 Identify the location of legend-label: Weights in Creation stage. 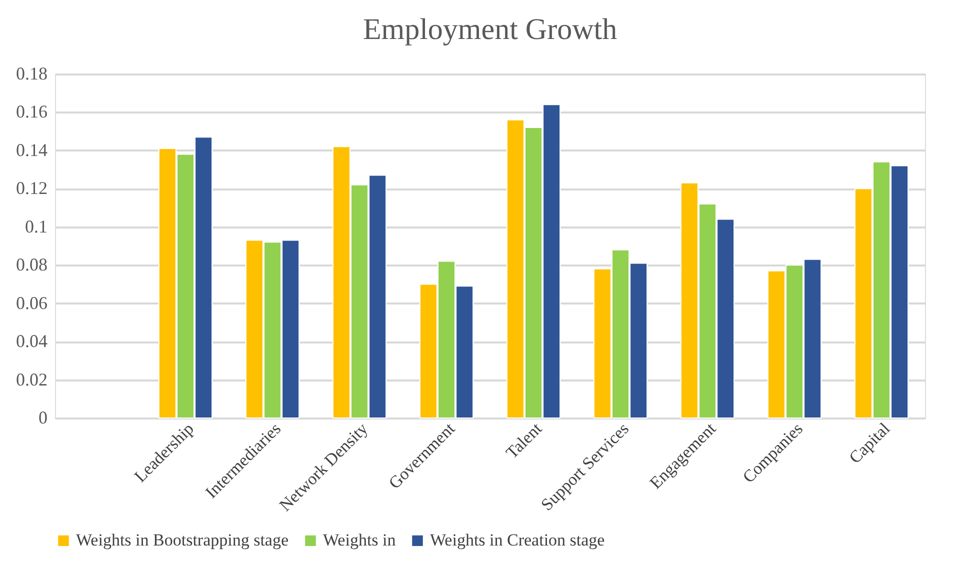
(517, 540).